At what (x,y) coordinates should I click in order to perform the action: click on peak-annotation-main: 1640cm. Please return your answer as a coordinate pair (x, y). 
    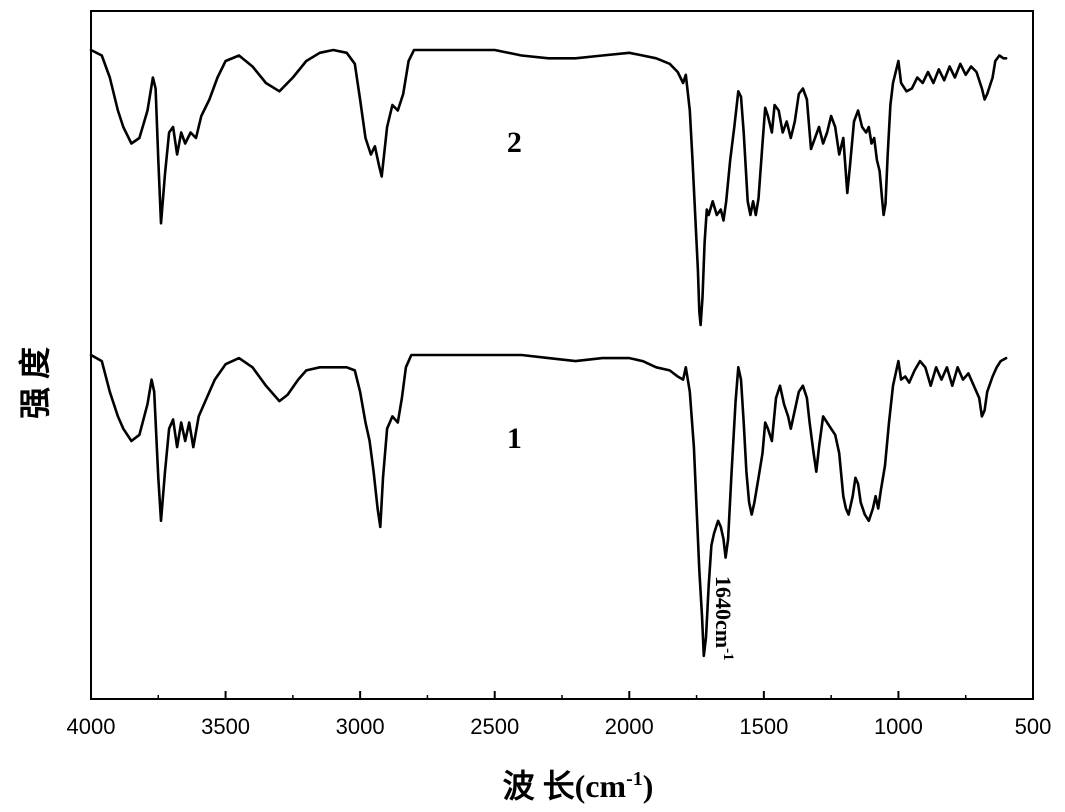
    Looking at the image, I should click on (723, 612).